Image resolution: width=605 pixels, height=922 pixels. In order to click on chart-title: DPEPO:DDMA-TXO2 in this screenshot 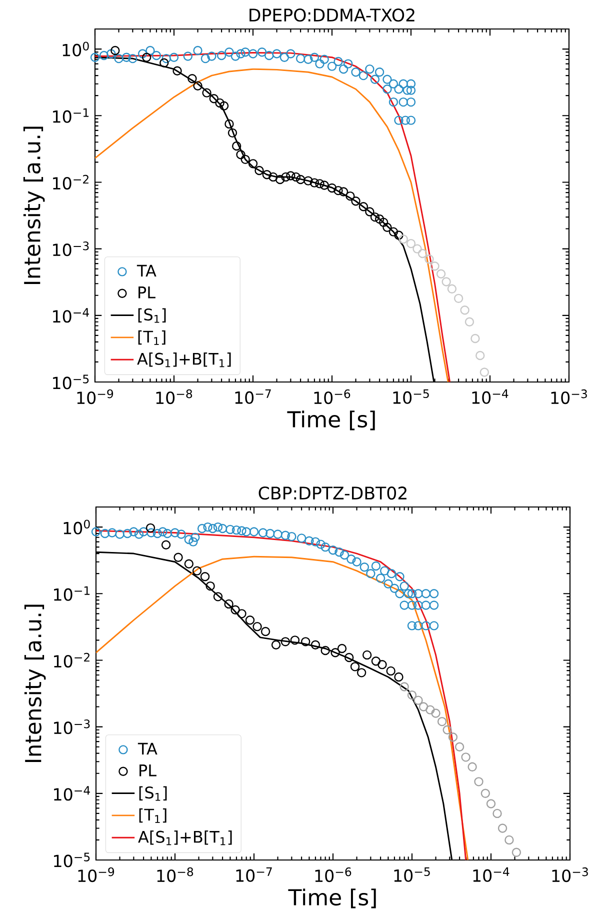, I will do `click(332, 15)`.